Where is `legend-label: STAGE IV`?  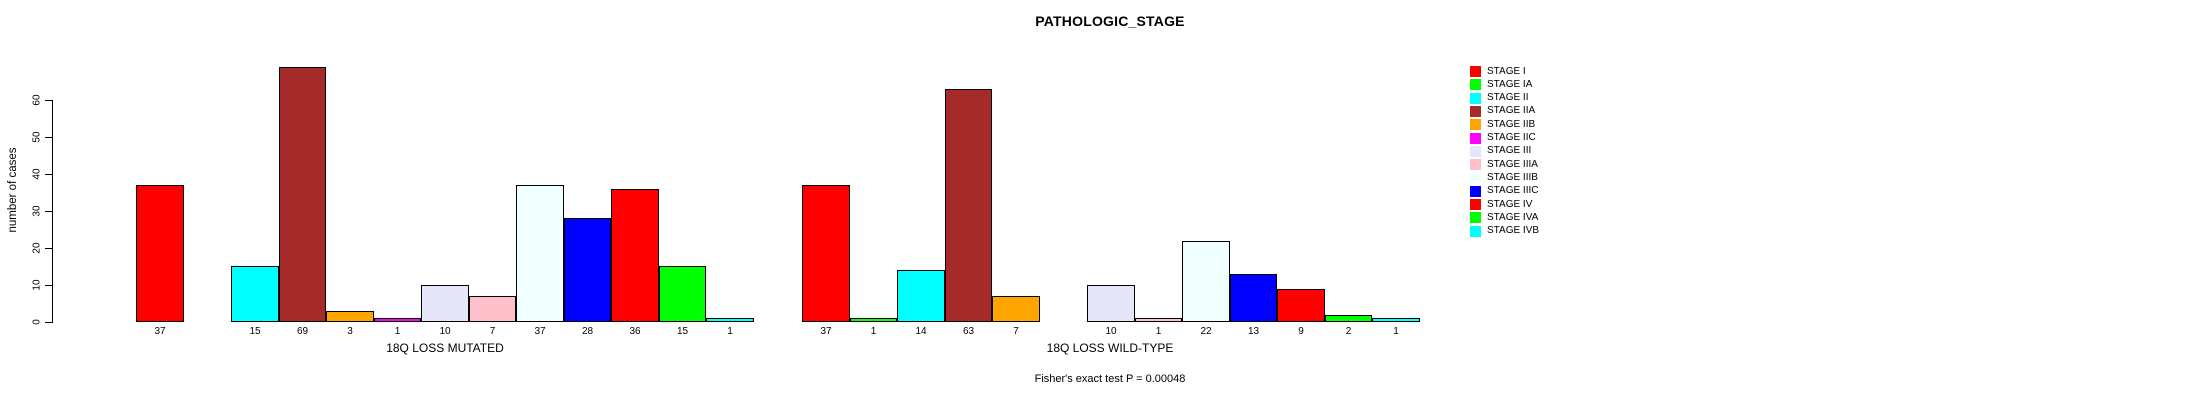
legend-label: STAGE IV is located at coordinates (1510, 204).